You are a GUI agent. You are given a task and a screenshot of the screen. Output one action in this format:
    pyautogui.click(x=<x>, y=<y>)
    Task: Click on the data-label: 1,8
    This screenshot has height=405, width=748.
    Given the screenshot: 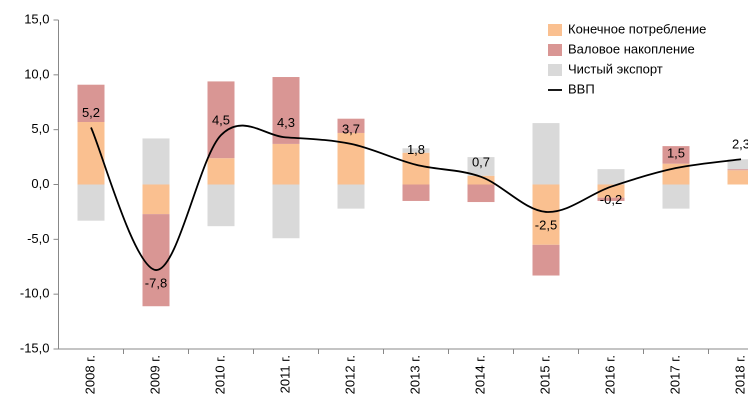 What is the action you would take?
    pyautogui.click(x=416, y=149)
    